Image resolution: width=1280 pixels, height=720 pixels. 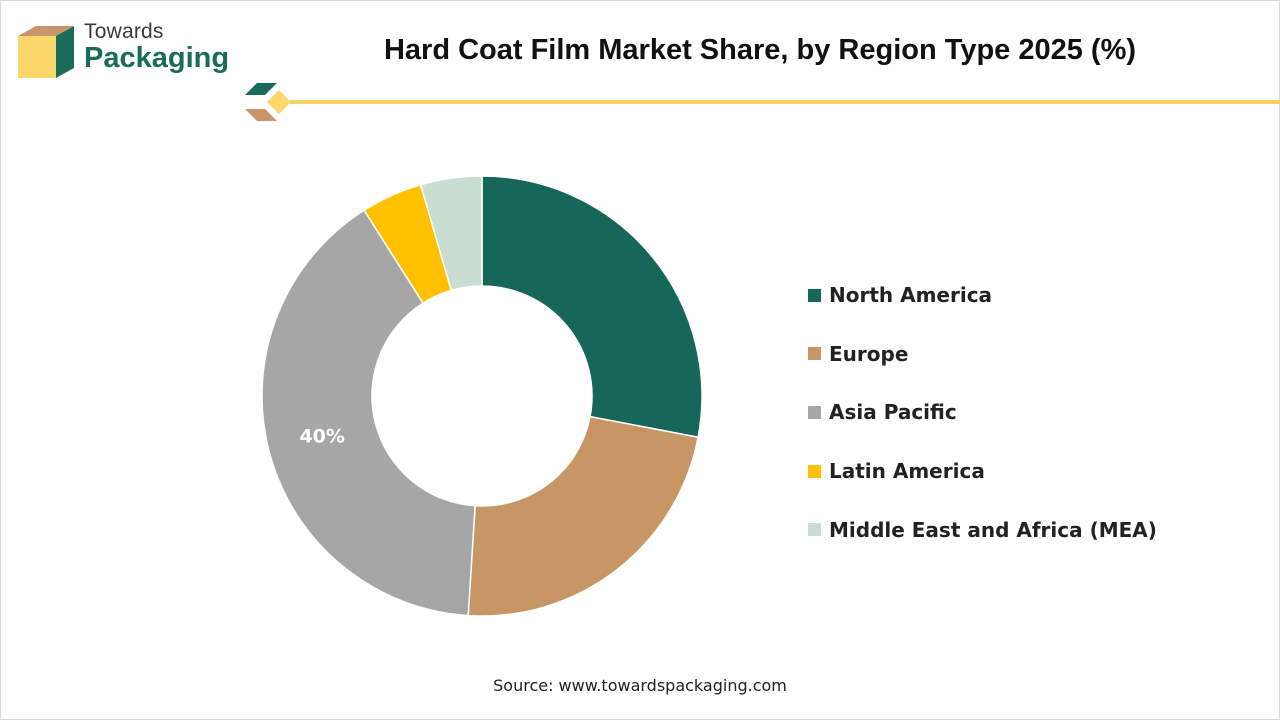 I want to click on legend-item: North America, so click(x=982, y=295).